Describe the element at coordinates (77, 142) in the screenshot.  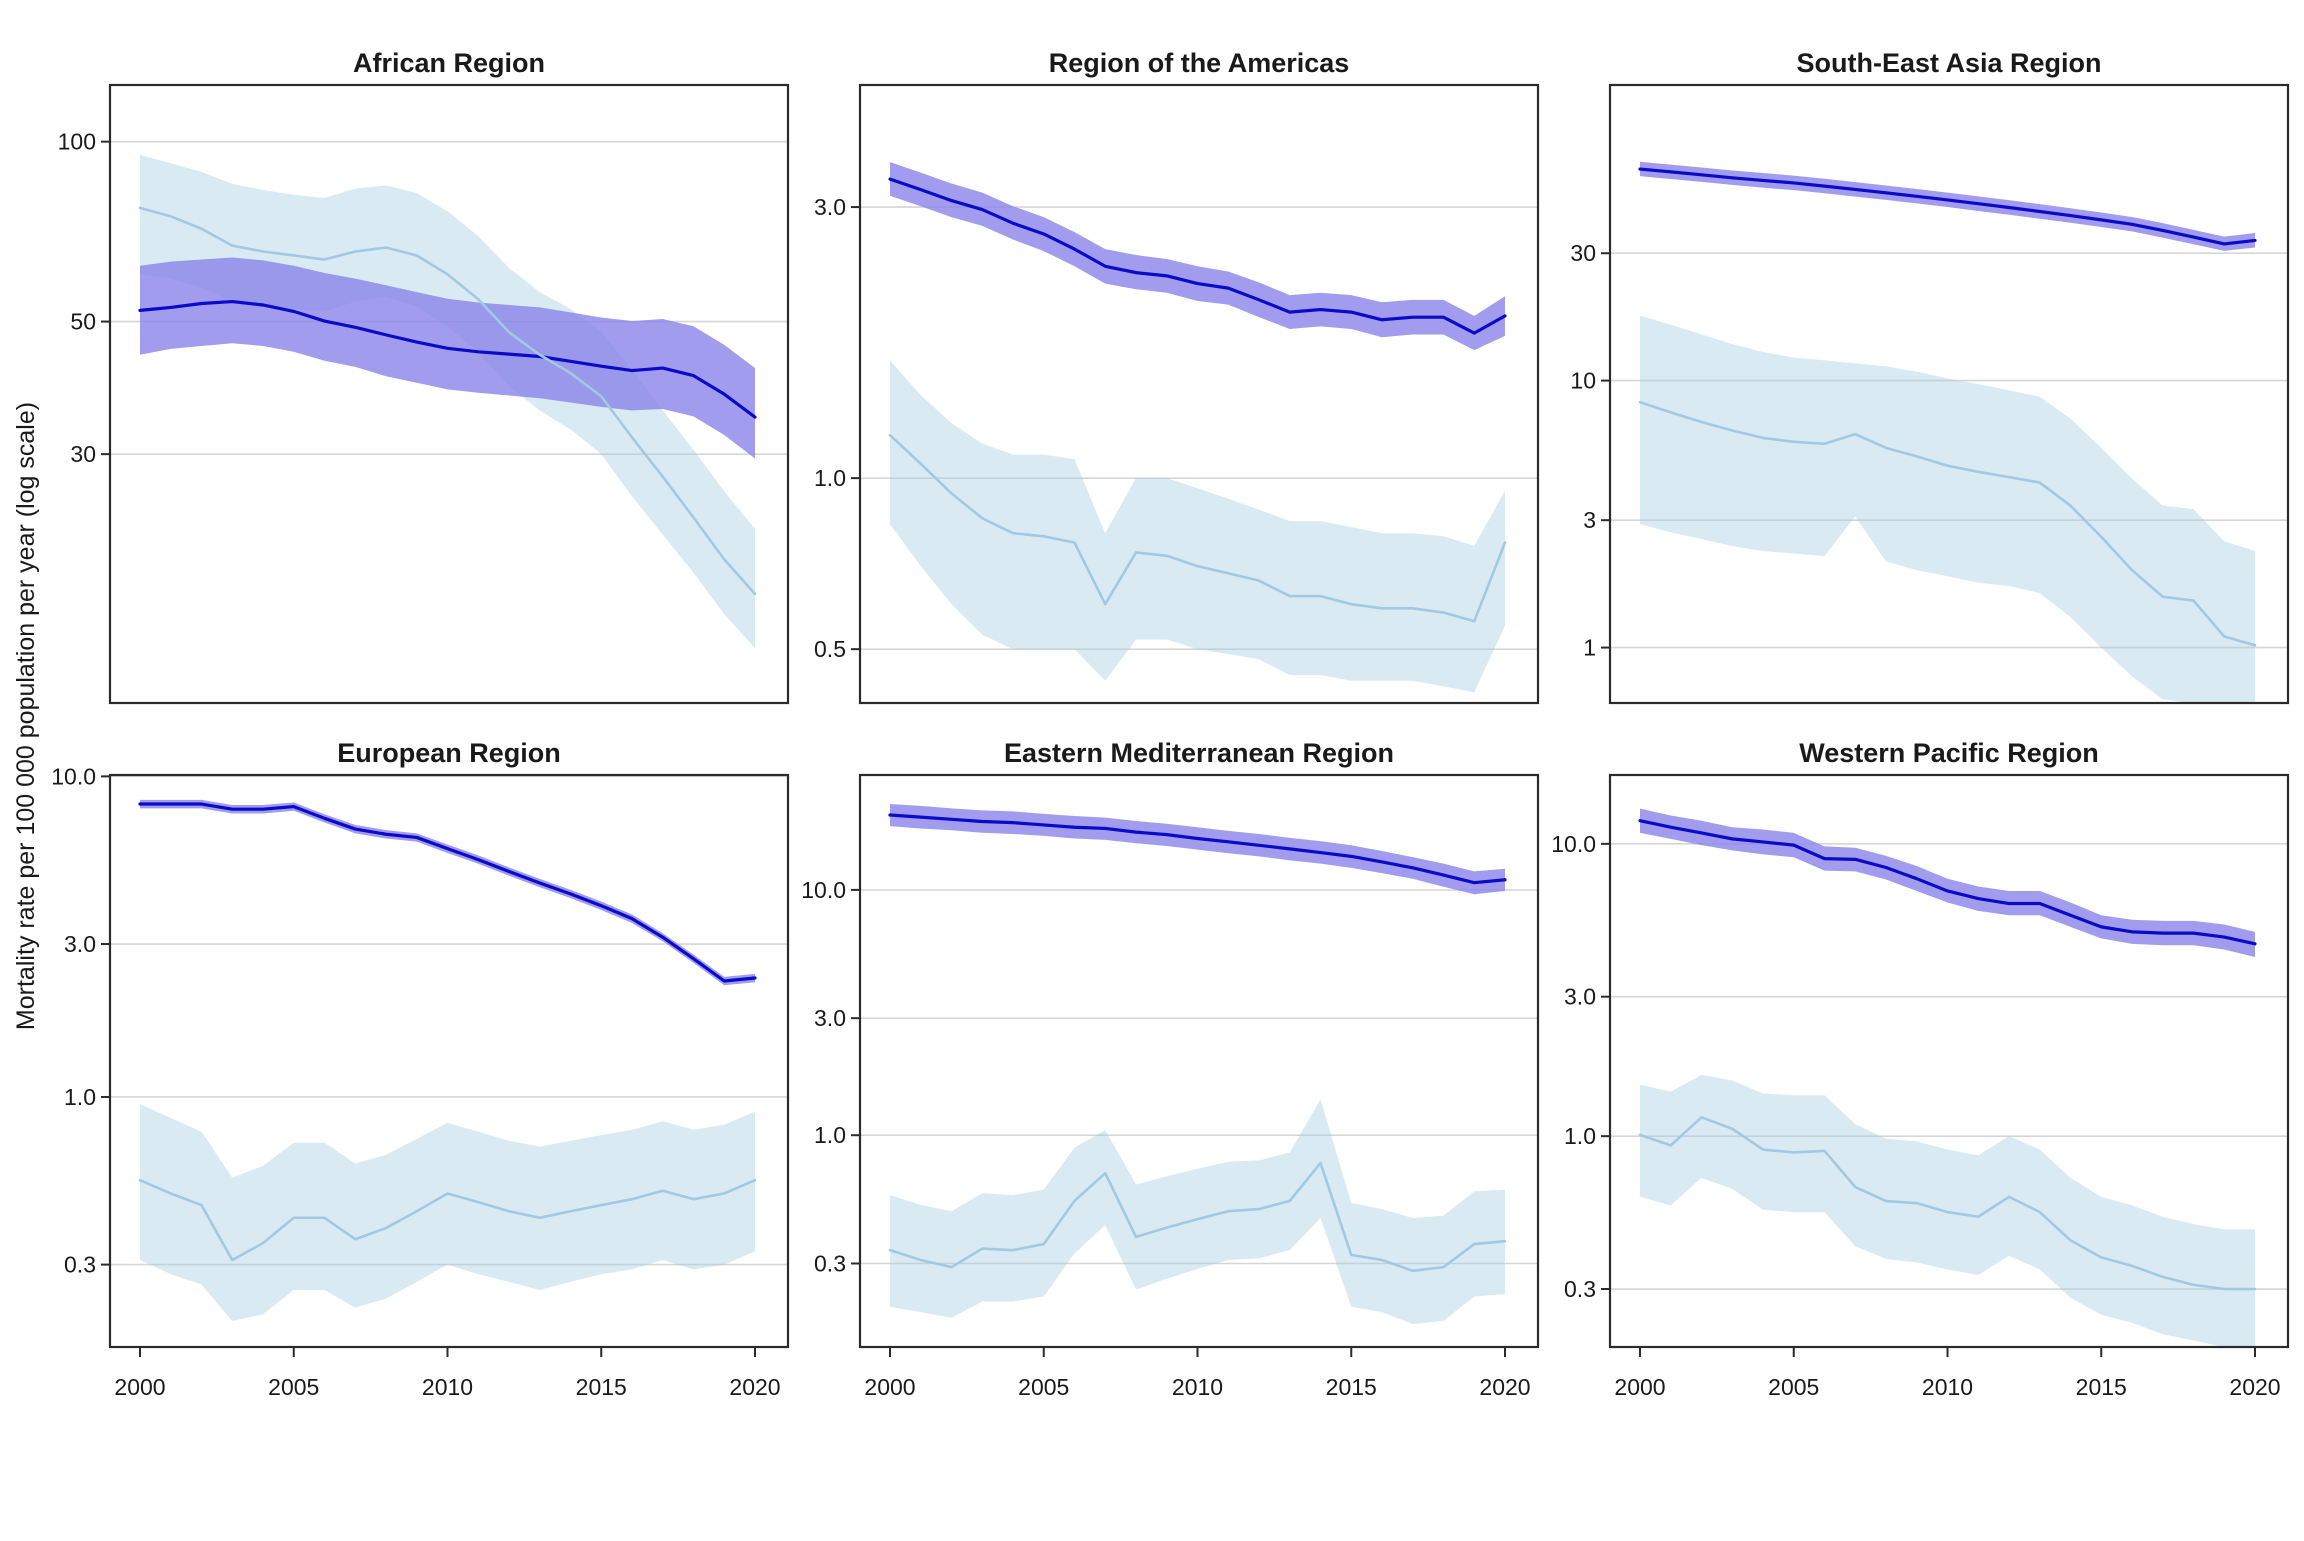
I see `y-tick-label: 100` at that location.